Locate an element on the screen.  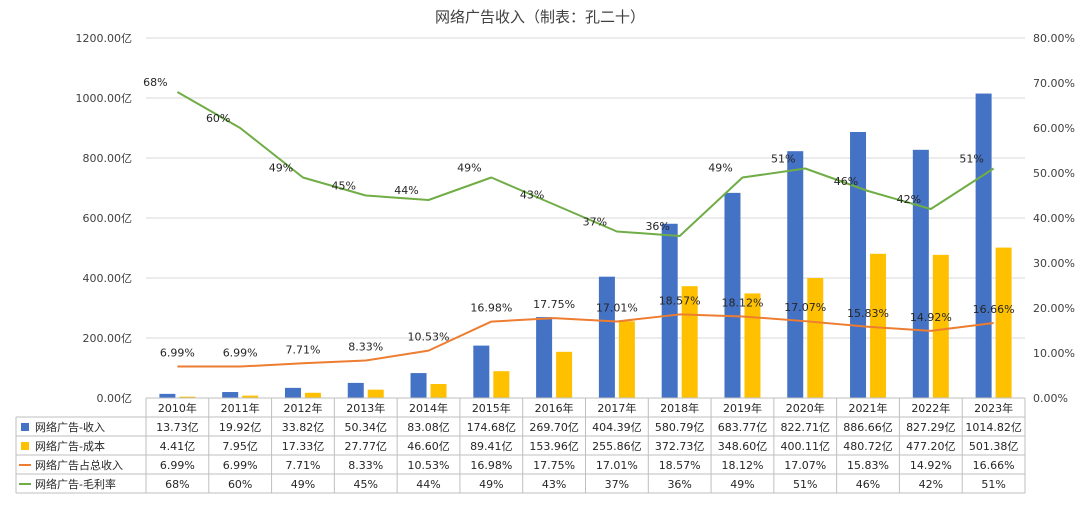
table-cell: 89.41亿 is located at coordinates (491, 446).